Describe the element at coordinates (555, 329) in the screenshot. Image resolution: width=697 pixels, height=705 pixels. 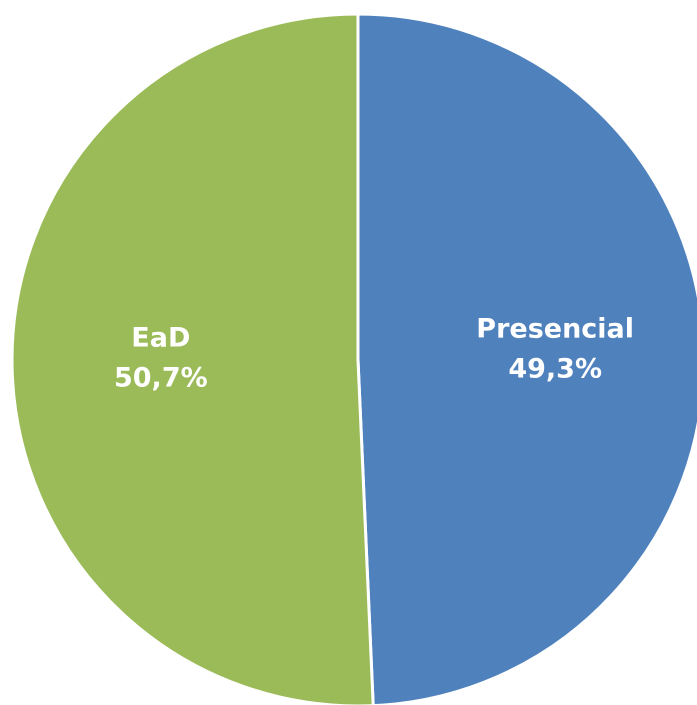
I see `slice-name-label: Presencial` at that location.